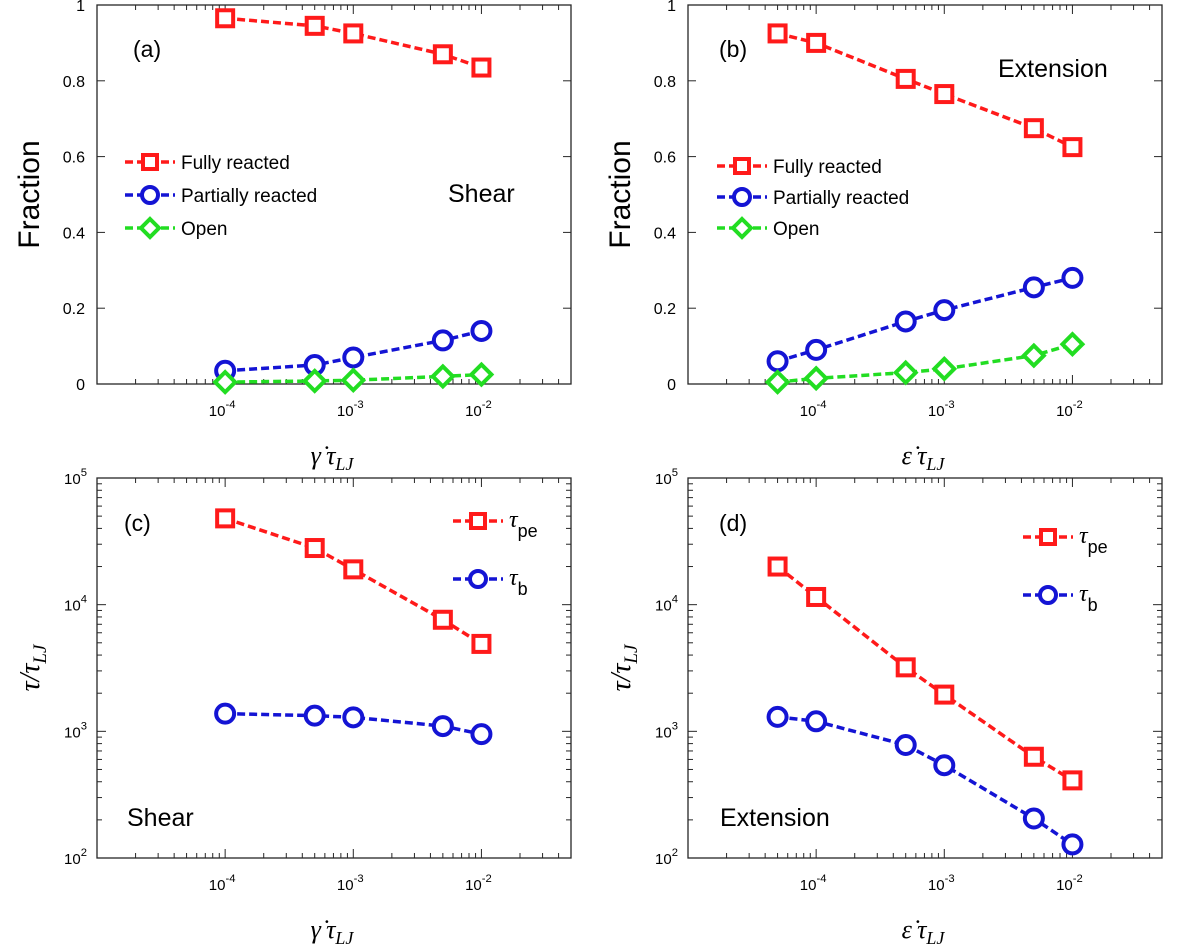 The width and height of the screenshot is (1180, 947). I want to click on y-axis-label: τ/τLJ, so click(624, 667).